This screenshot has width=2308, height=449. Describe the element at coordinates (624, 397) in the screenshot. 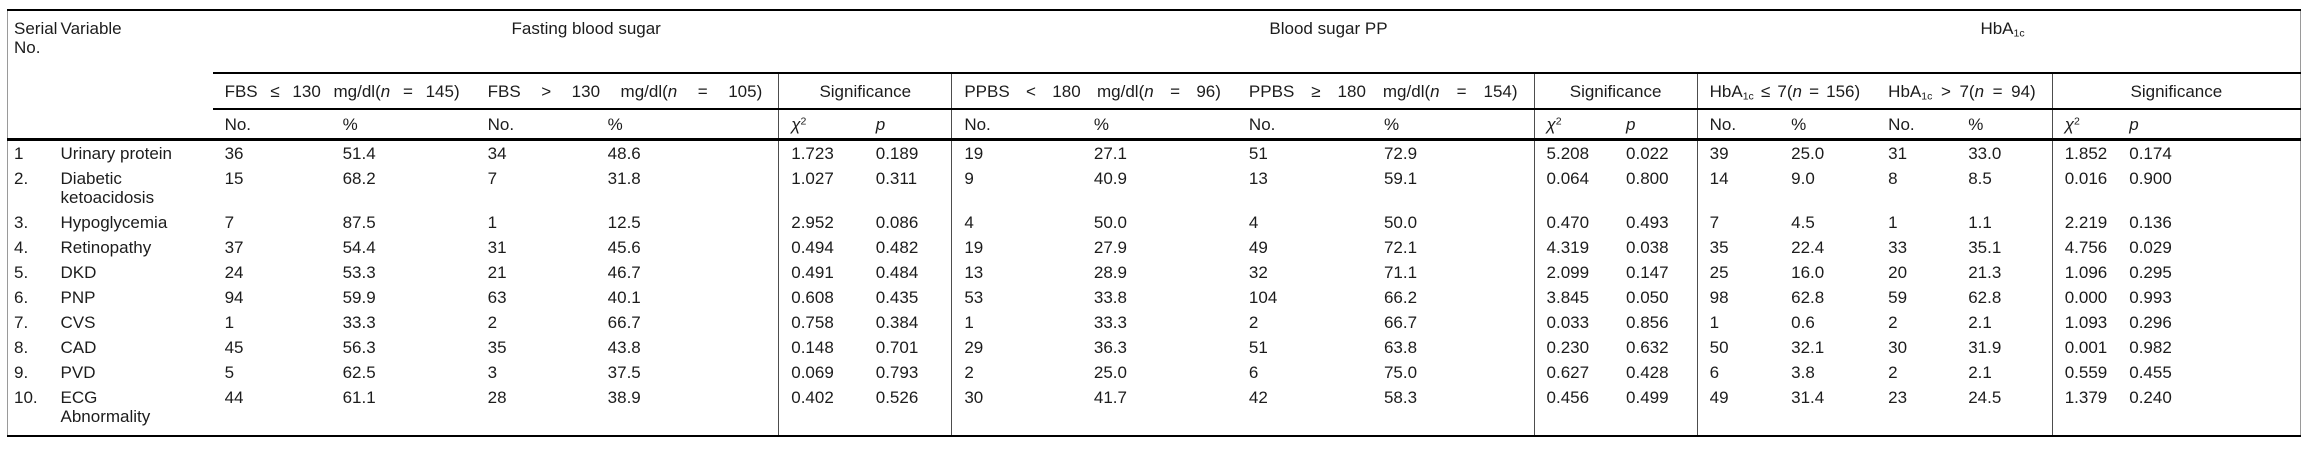

I see `value-cell: 38.9` at that location.